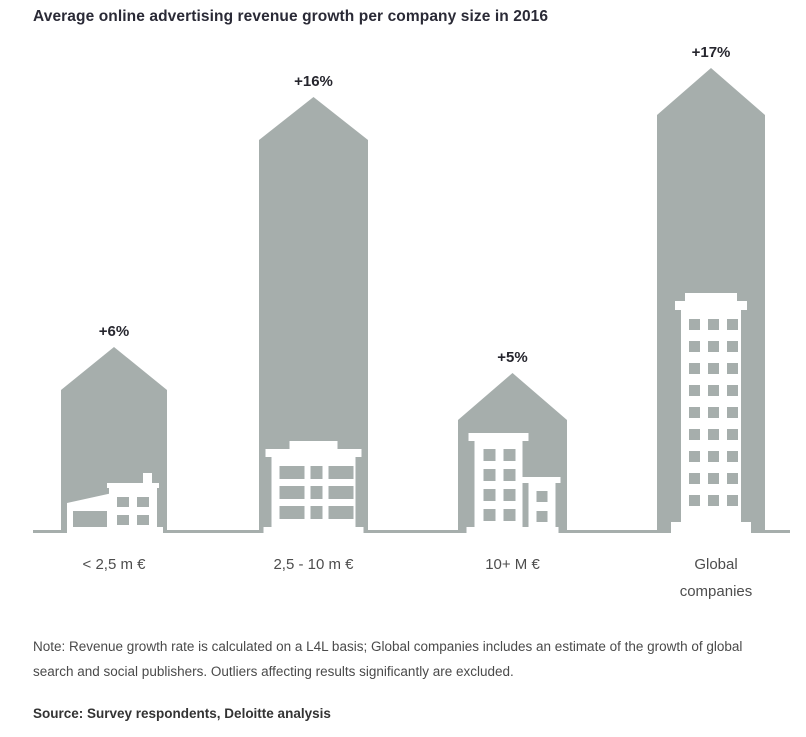  What do you see at coordinates (313, 564) in the screenshot?
I see `bar-category-label: 2,5 - 10 m €` at bounding box center [313, 564].